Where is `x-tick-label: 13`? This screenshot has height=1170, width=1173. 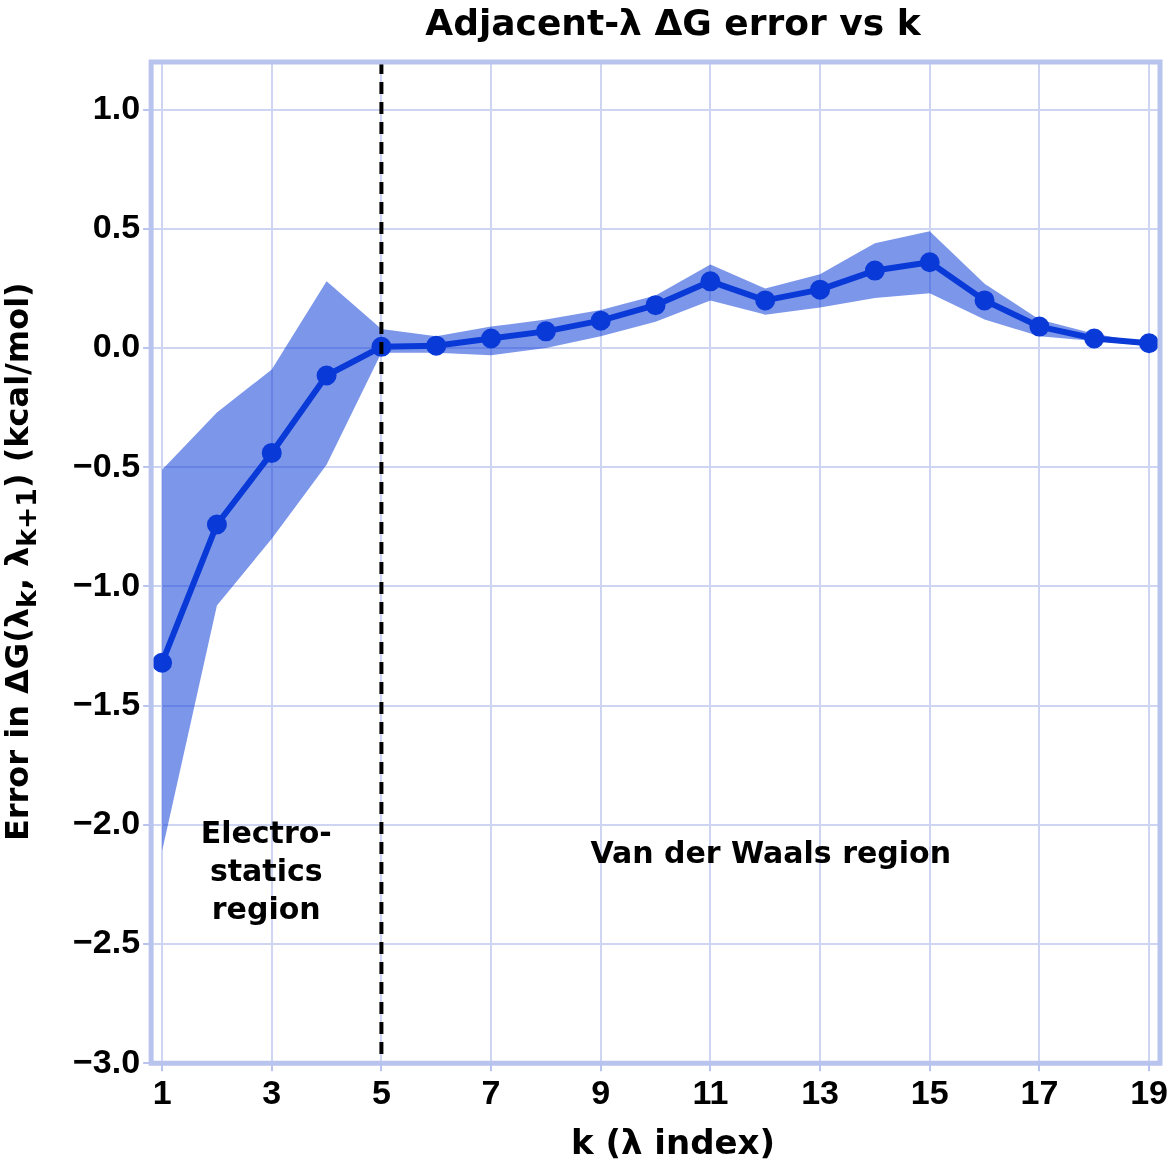 x-tick-label: 13 is located at coordinates (820, 1091).